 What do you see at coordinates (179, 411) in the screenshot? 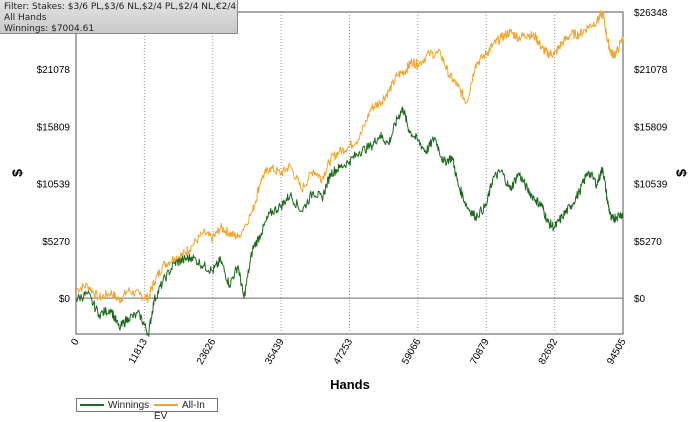
I see `legend-label-allin-ev: All-In EV` at bounding box center [179, 411].